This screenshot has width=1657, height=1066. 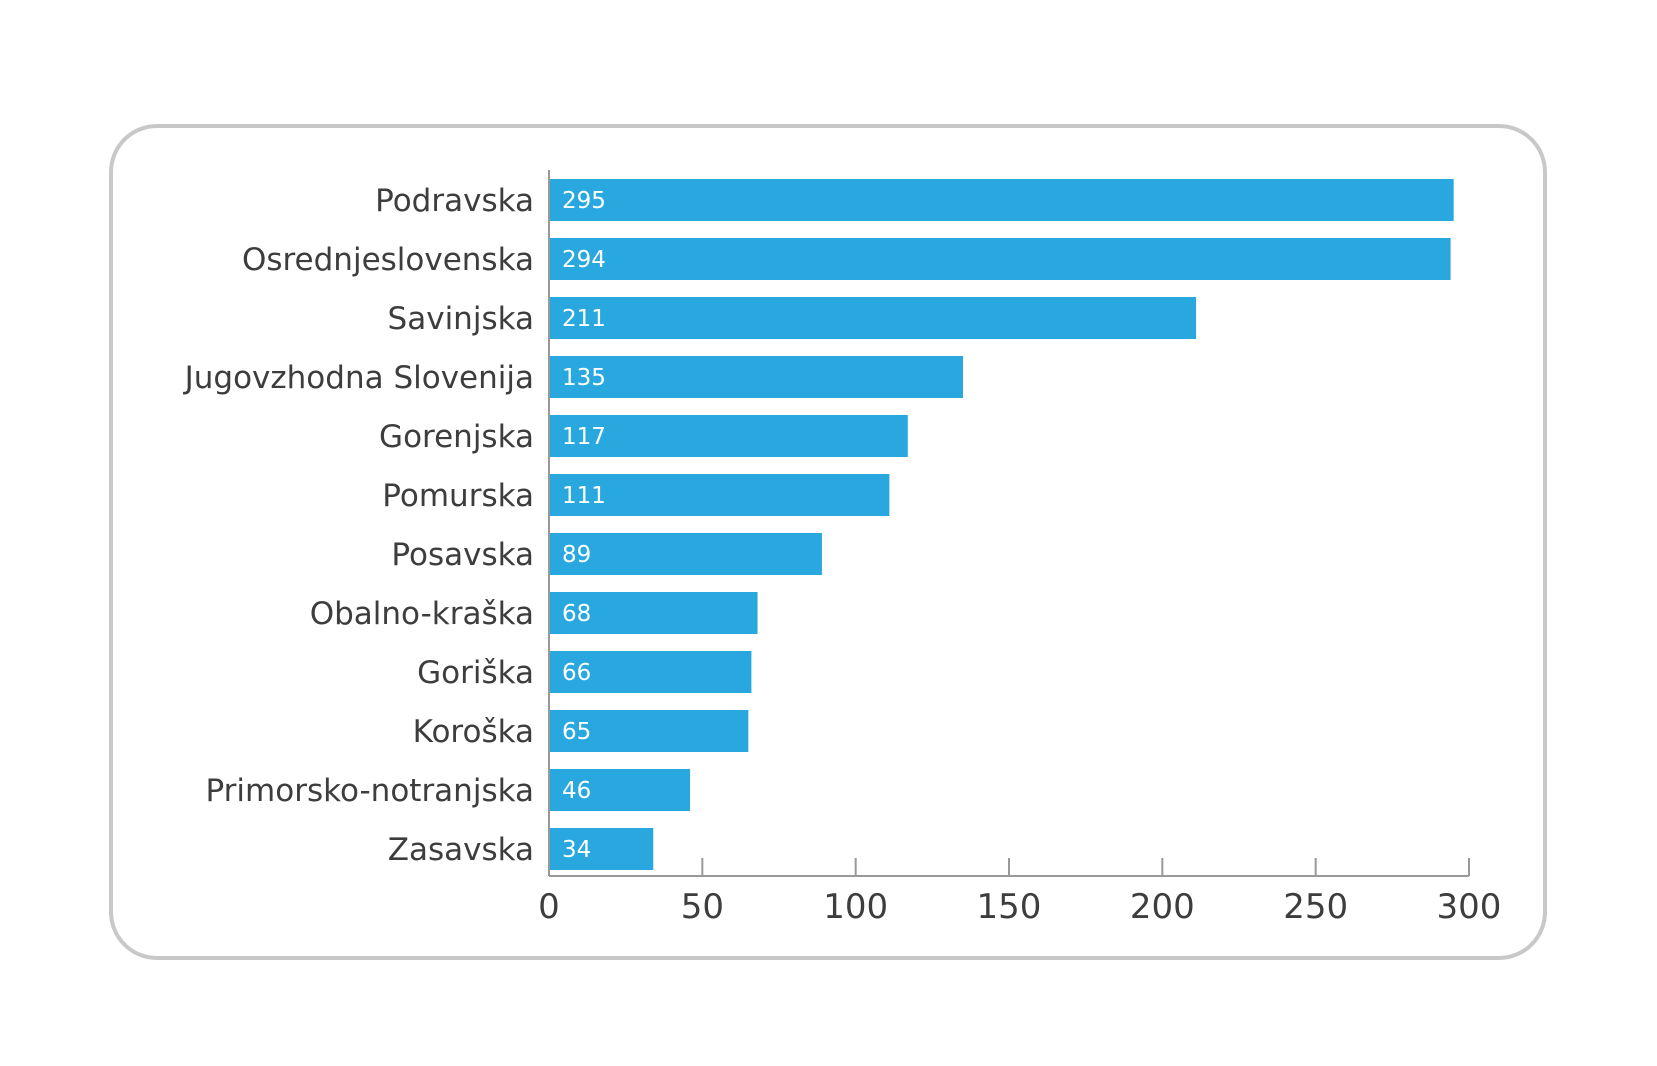 I want to click on data-label: 295, so click(x=584, y=201).